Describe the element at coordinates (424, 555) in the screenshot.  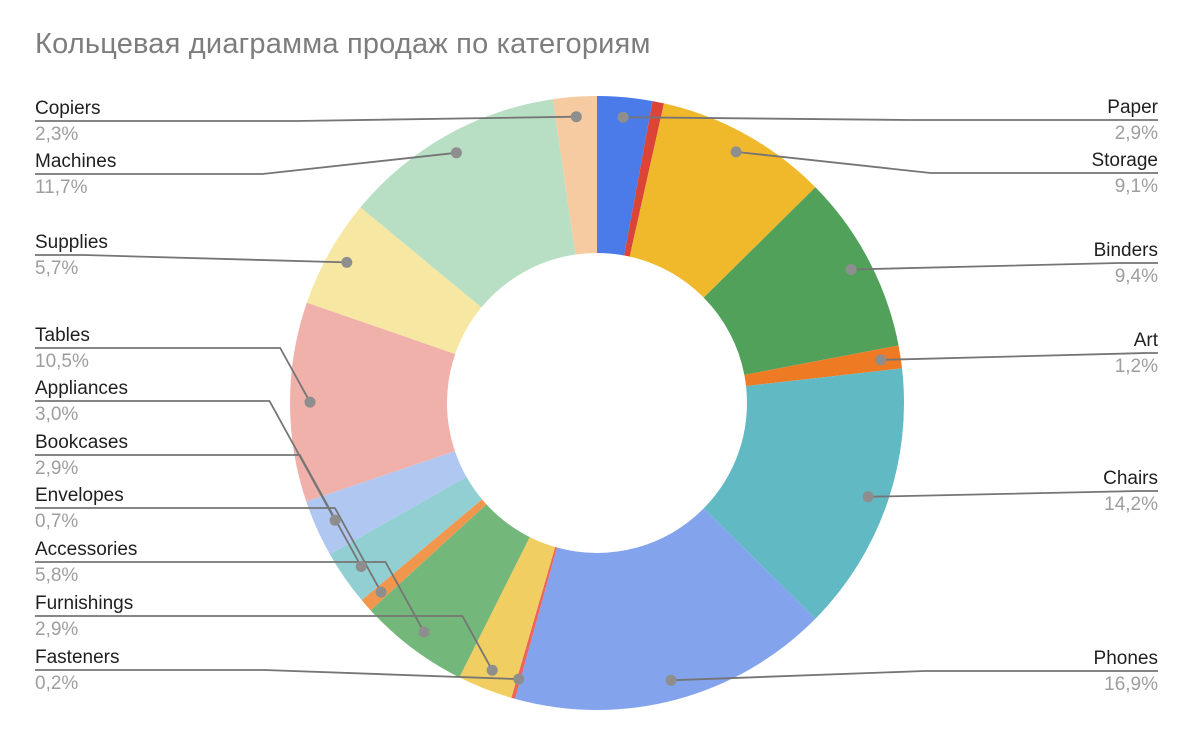
I see `slice-envelopes` at that location.